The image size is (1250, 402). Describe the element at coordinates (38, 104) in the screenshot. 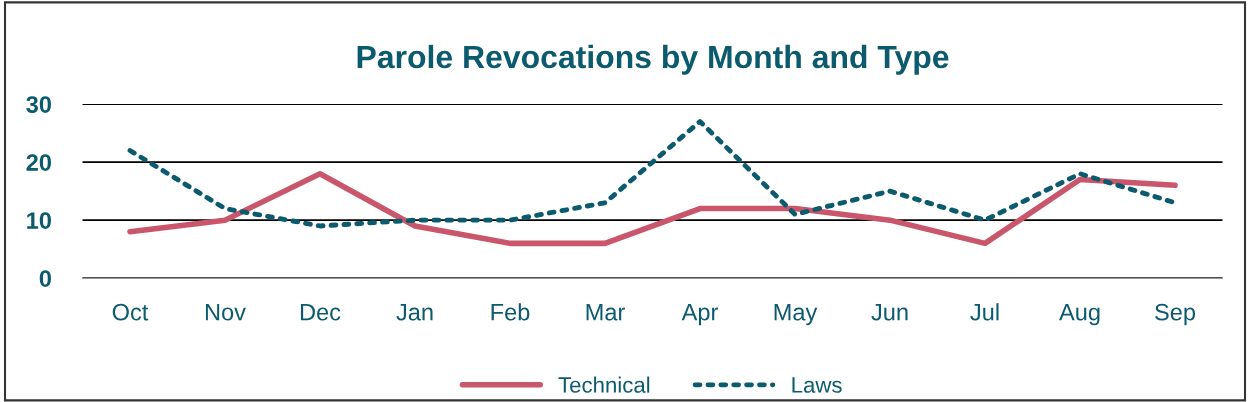

I see `y-tick-label: 30` at that location.